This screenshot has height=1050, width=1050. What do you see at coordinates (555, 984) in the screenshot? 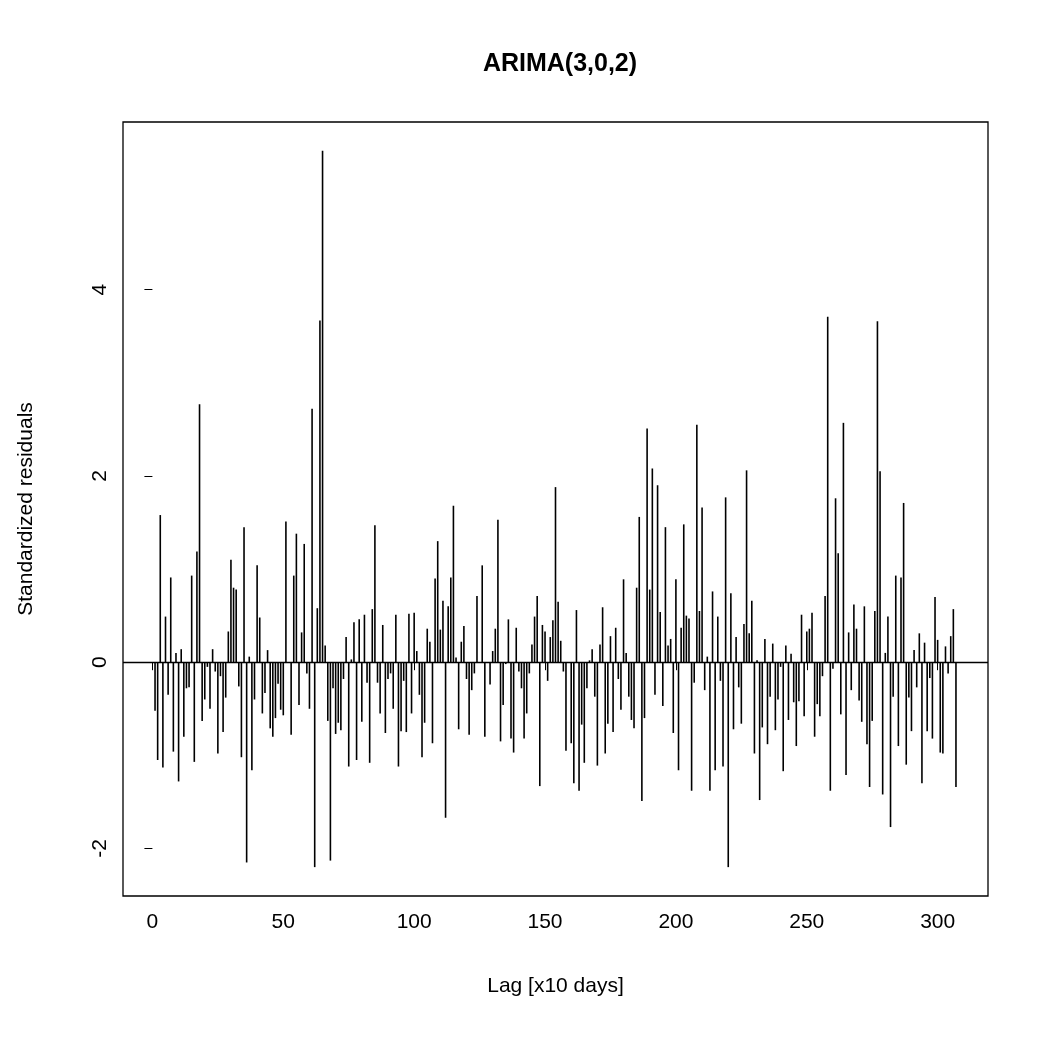
I see `x-axis-title: Lag [x10 days]` at bounding box center [555, 984].